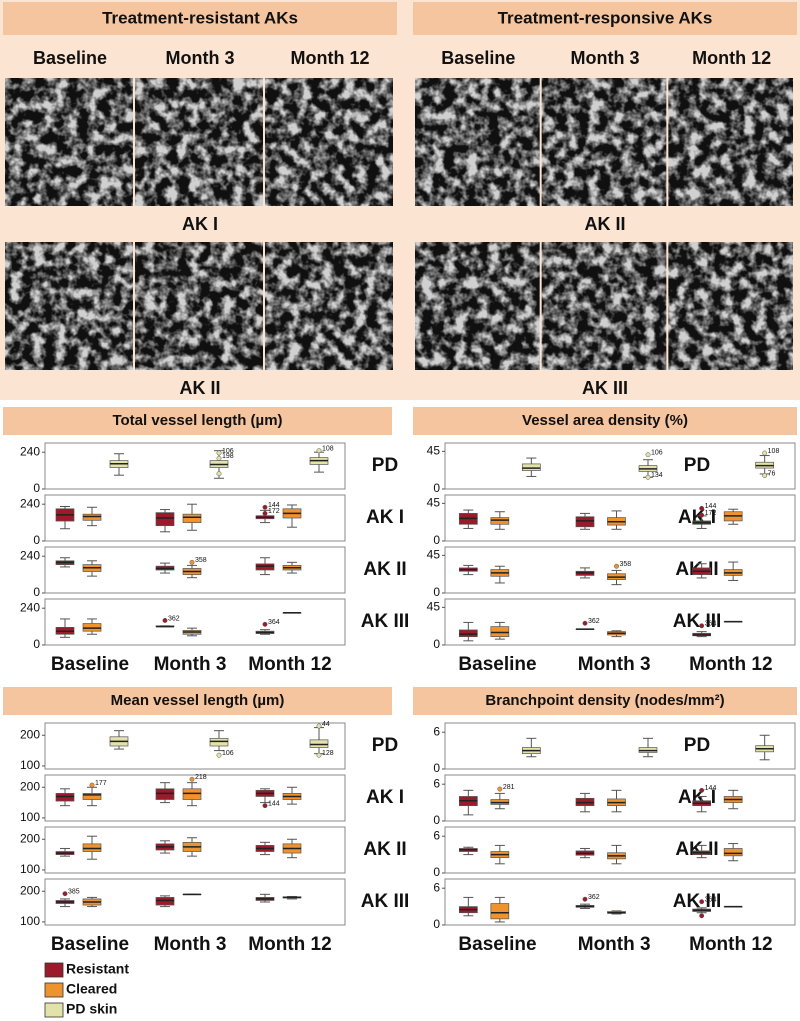 Image resolution: width=800 pixels, height=1021 pixels. What do you see at coordinates (711, 513) in the screenshot?
I see `outlier-id: 172` at bounding box center [711, 513].